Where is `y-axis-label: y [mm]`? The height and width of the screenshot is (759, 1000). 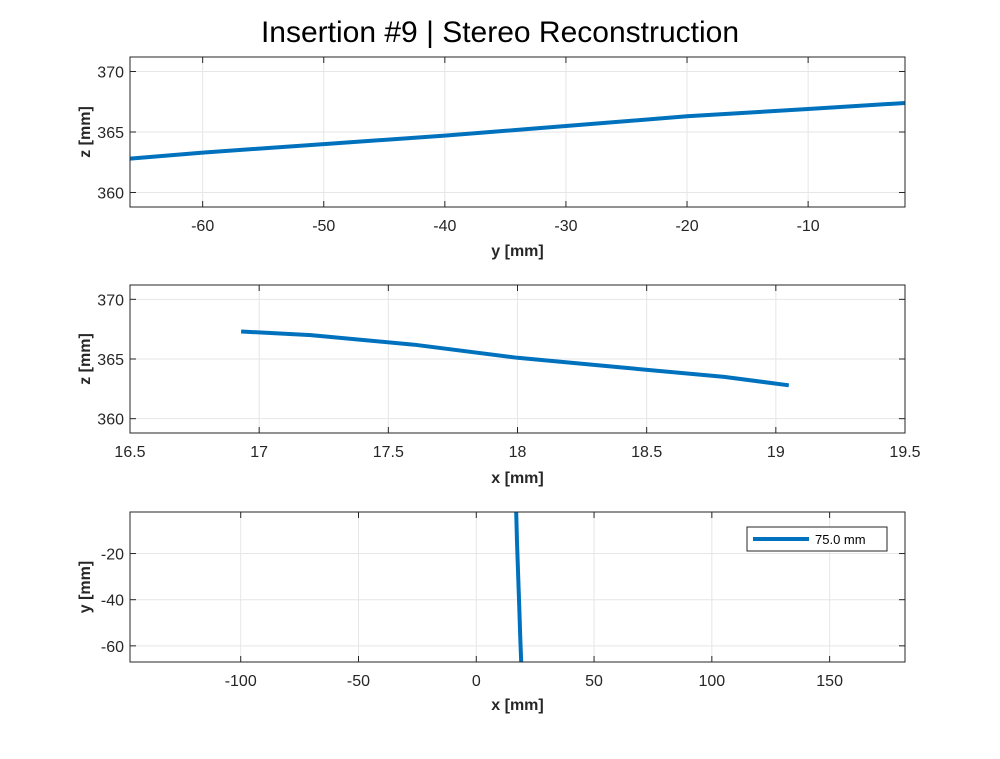
y-axis-label: y [mm] is located at coordinates (85, 587).